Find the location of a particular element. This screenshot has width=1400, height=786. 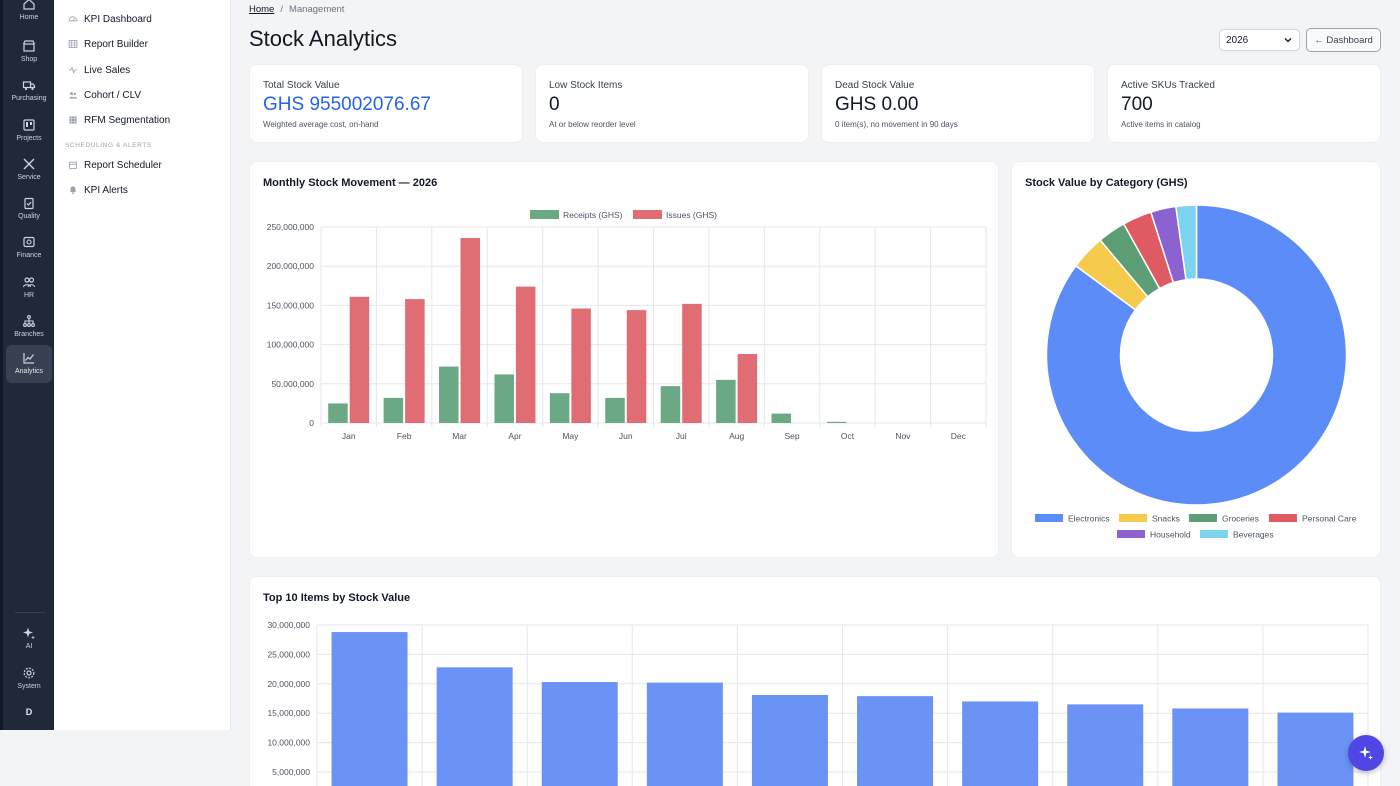

bar-issues-may is located at coordinates (581, 365).